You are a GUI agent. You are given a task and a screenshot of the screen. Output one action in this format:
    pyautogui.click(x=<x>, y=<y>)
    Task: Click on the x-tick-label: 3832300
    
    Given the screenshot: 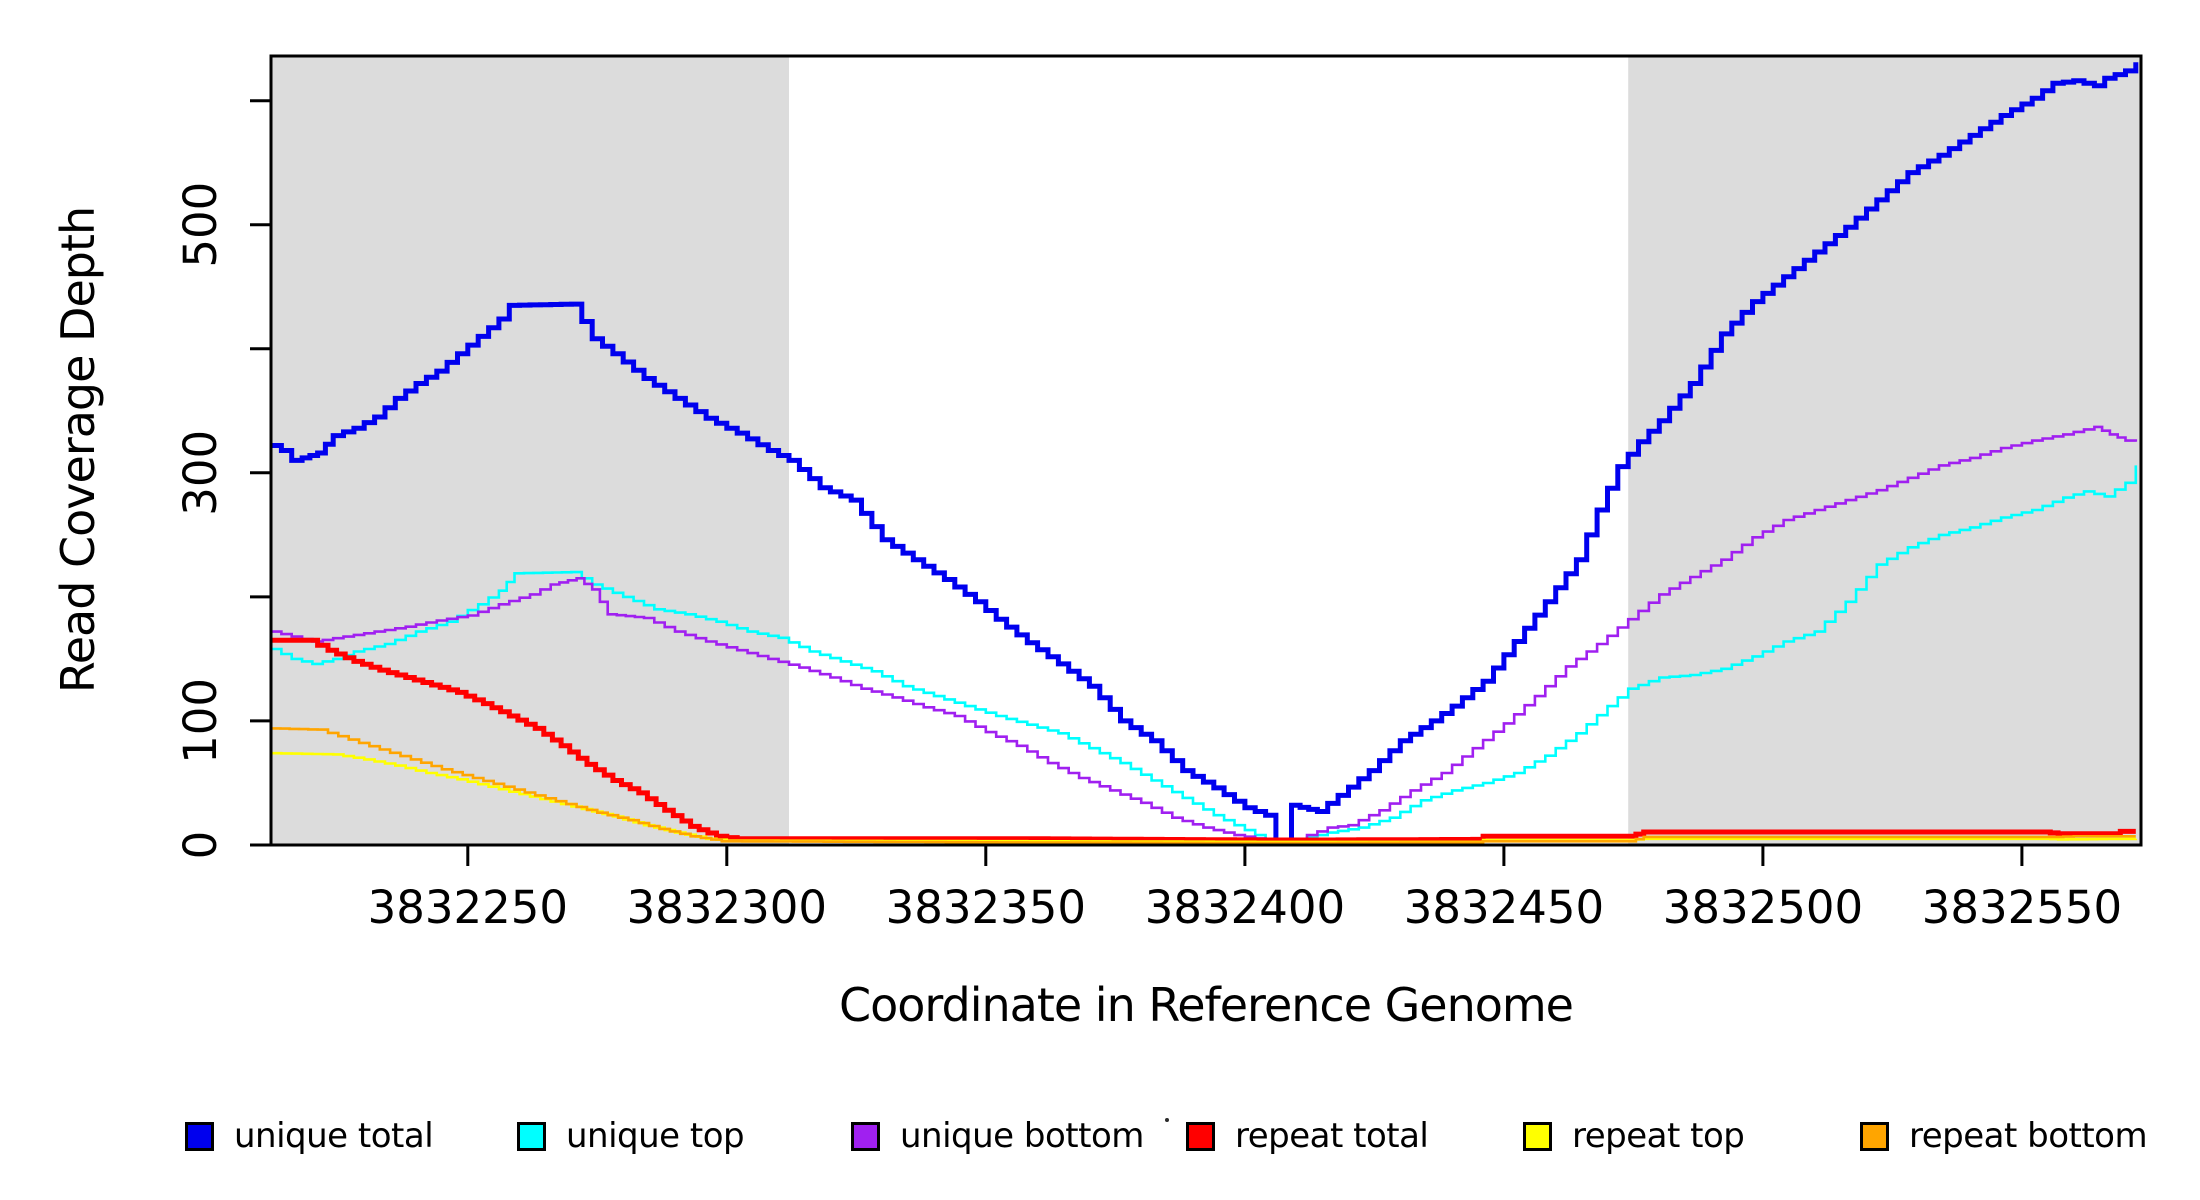 What is the action you would take?
    pyautogui.click(x=727, y=907)
    